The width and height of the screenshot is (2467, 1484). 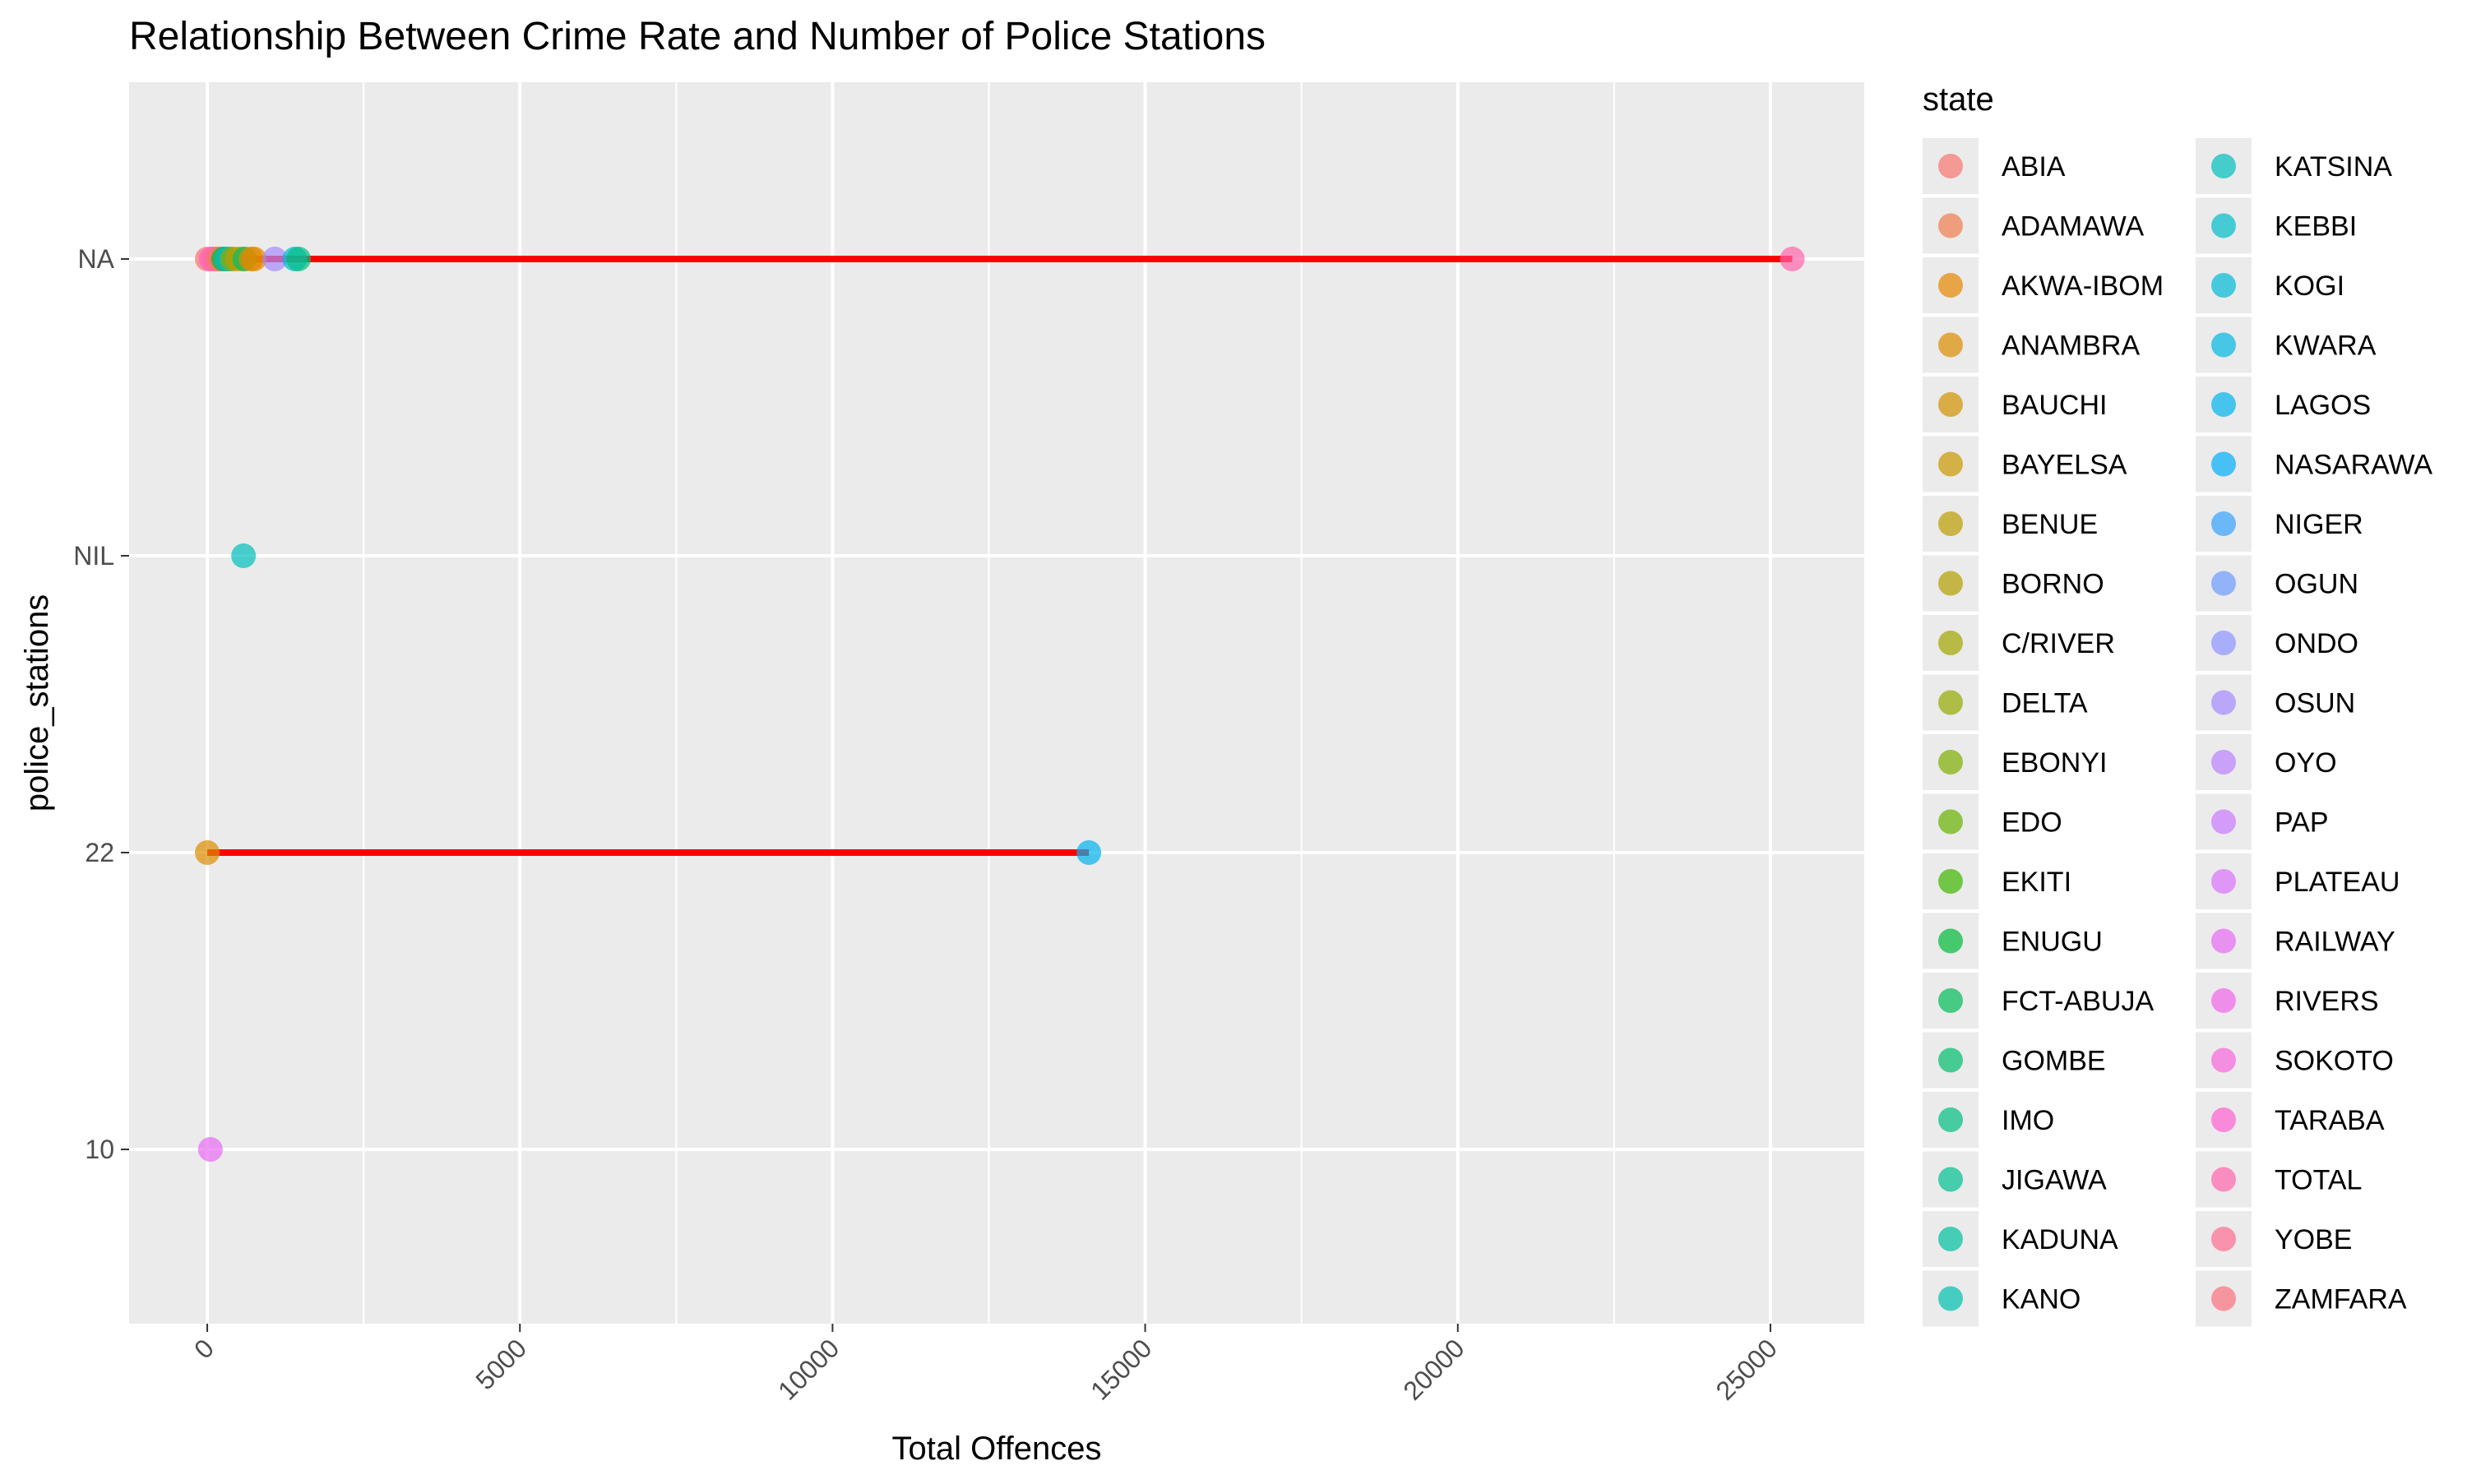 I want to click on legend-label: KOGI, so click(x=2309, y=286).